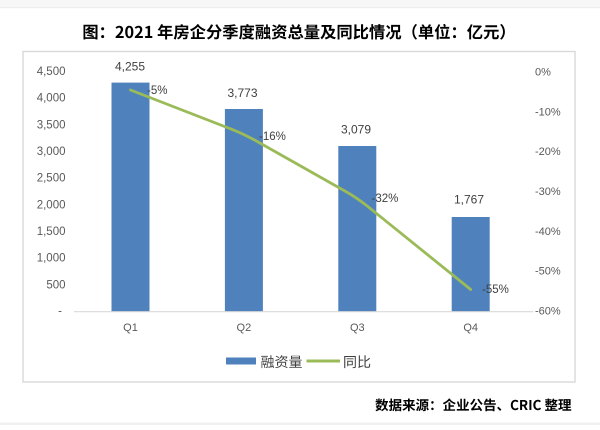 The image size is (600, 430). I want to click on svg-text: 4,500, so click(51, 72).